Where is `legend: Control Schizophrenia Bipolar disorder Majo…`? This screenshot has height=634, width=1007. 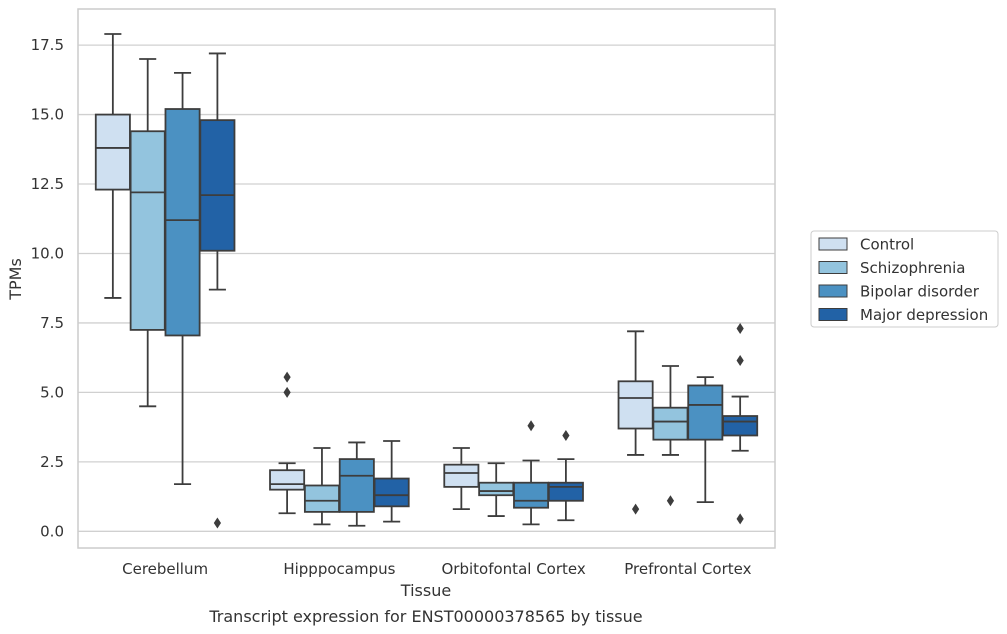 legend: Control Schizophrenia Bipolar disorder Majo… is located at coordinates (904, 279).